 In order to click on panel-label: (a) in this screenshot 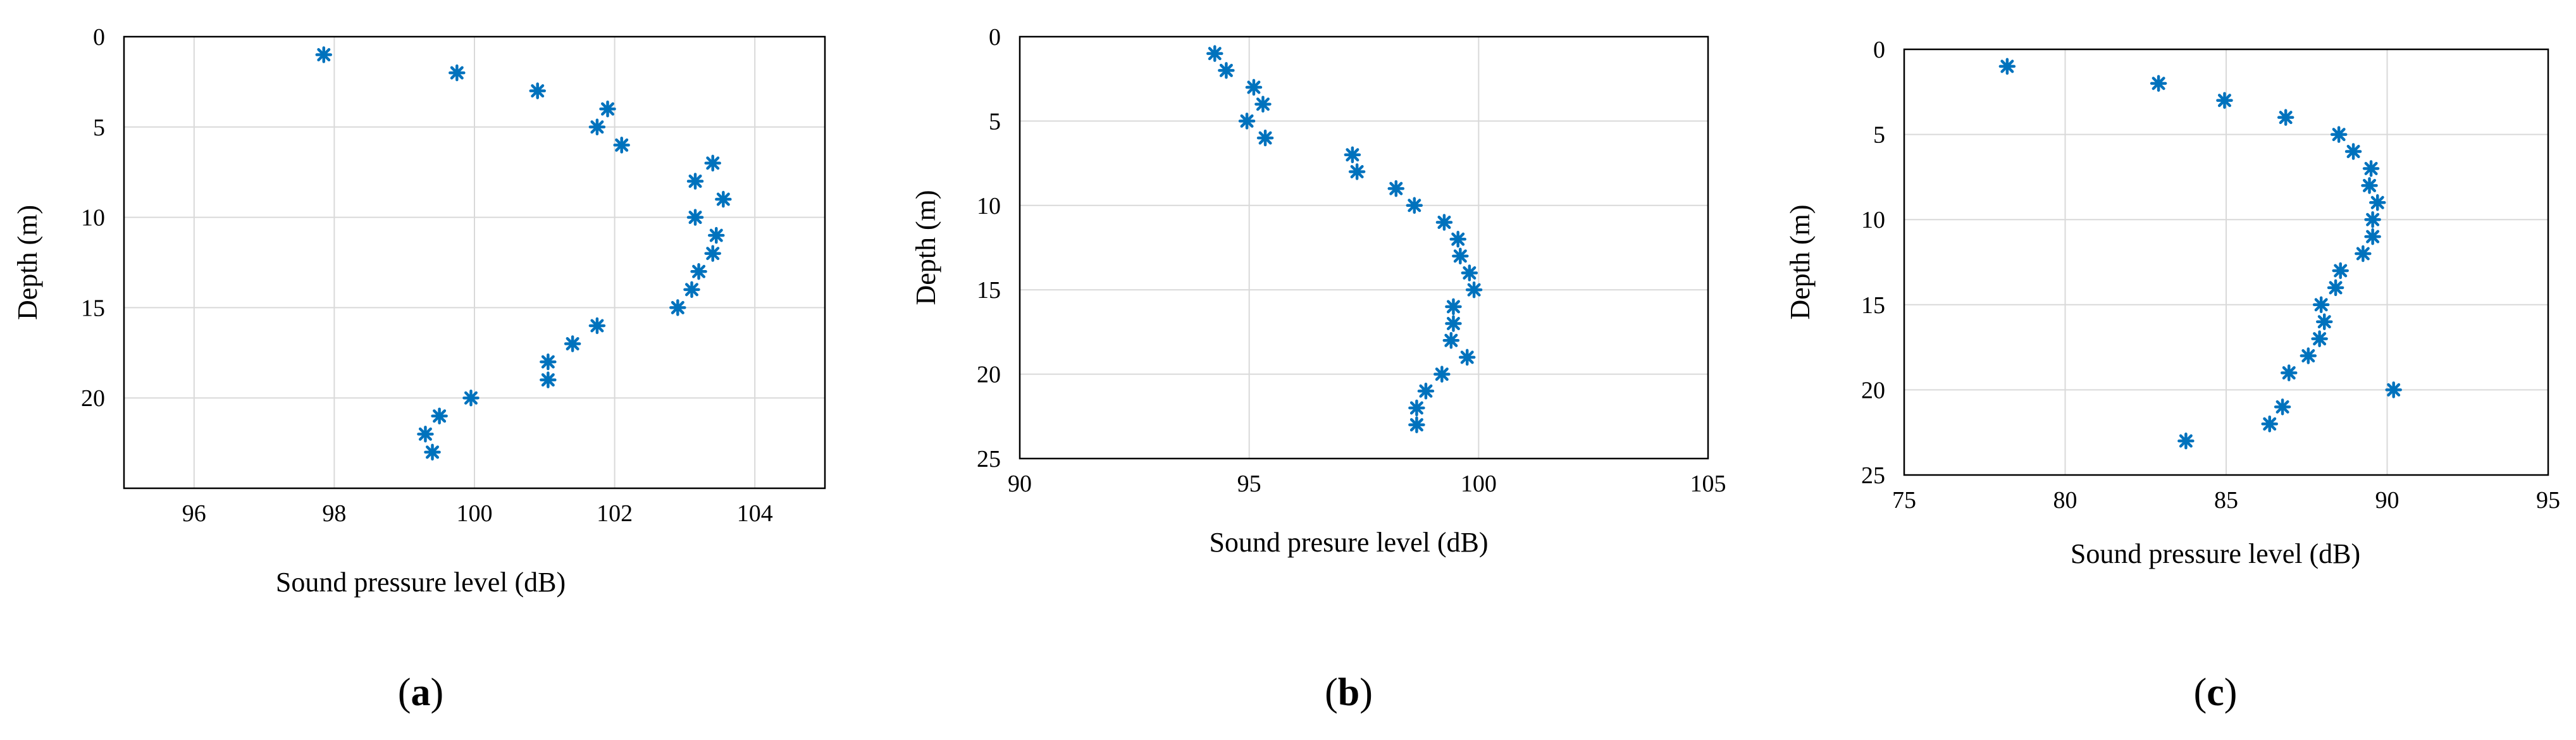, I will do `click(420, 692)`.